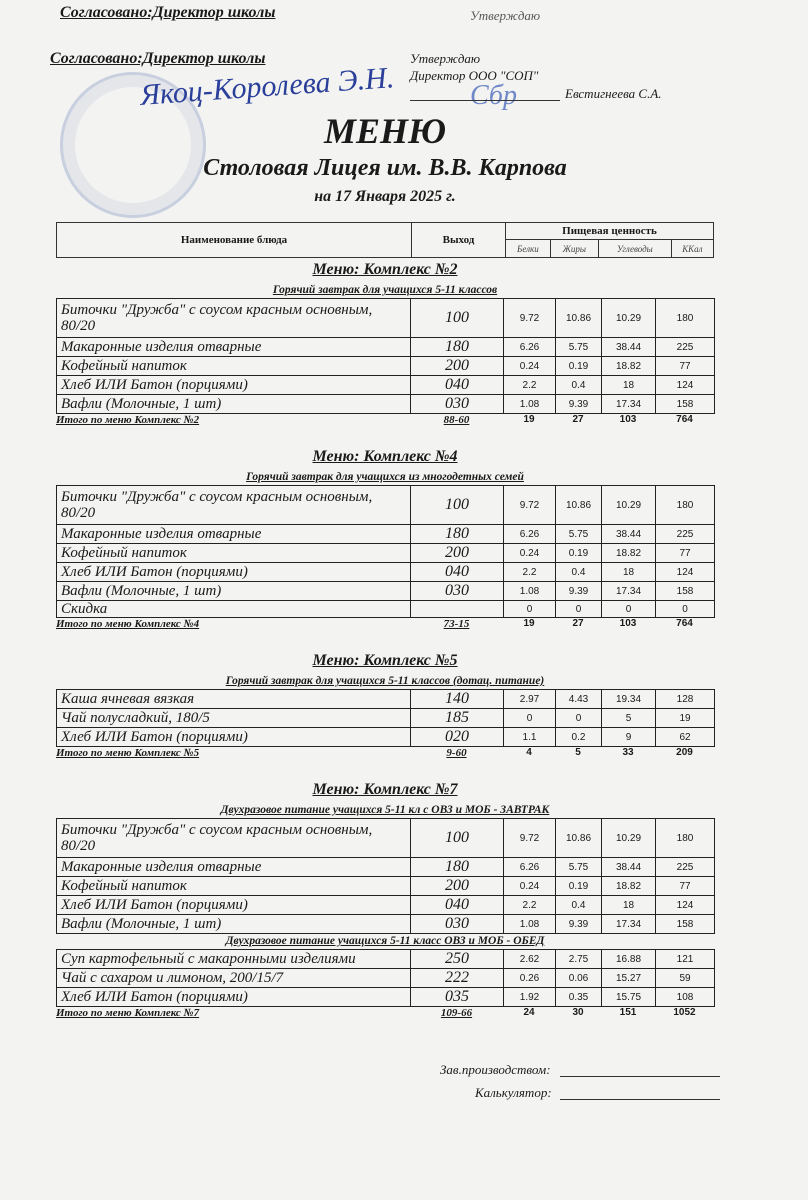 This screenshot has height=1200, width=808. Describe the element at coordinates (685, 718) in the screenshot. I see `dish-kcal: 19` at that location.